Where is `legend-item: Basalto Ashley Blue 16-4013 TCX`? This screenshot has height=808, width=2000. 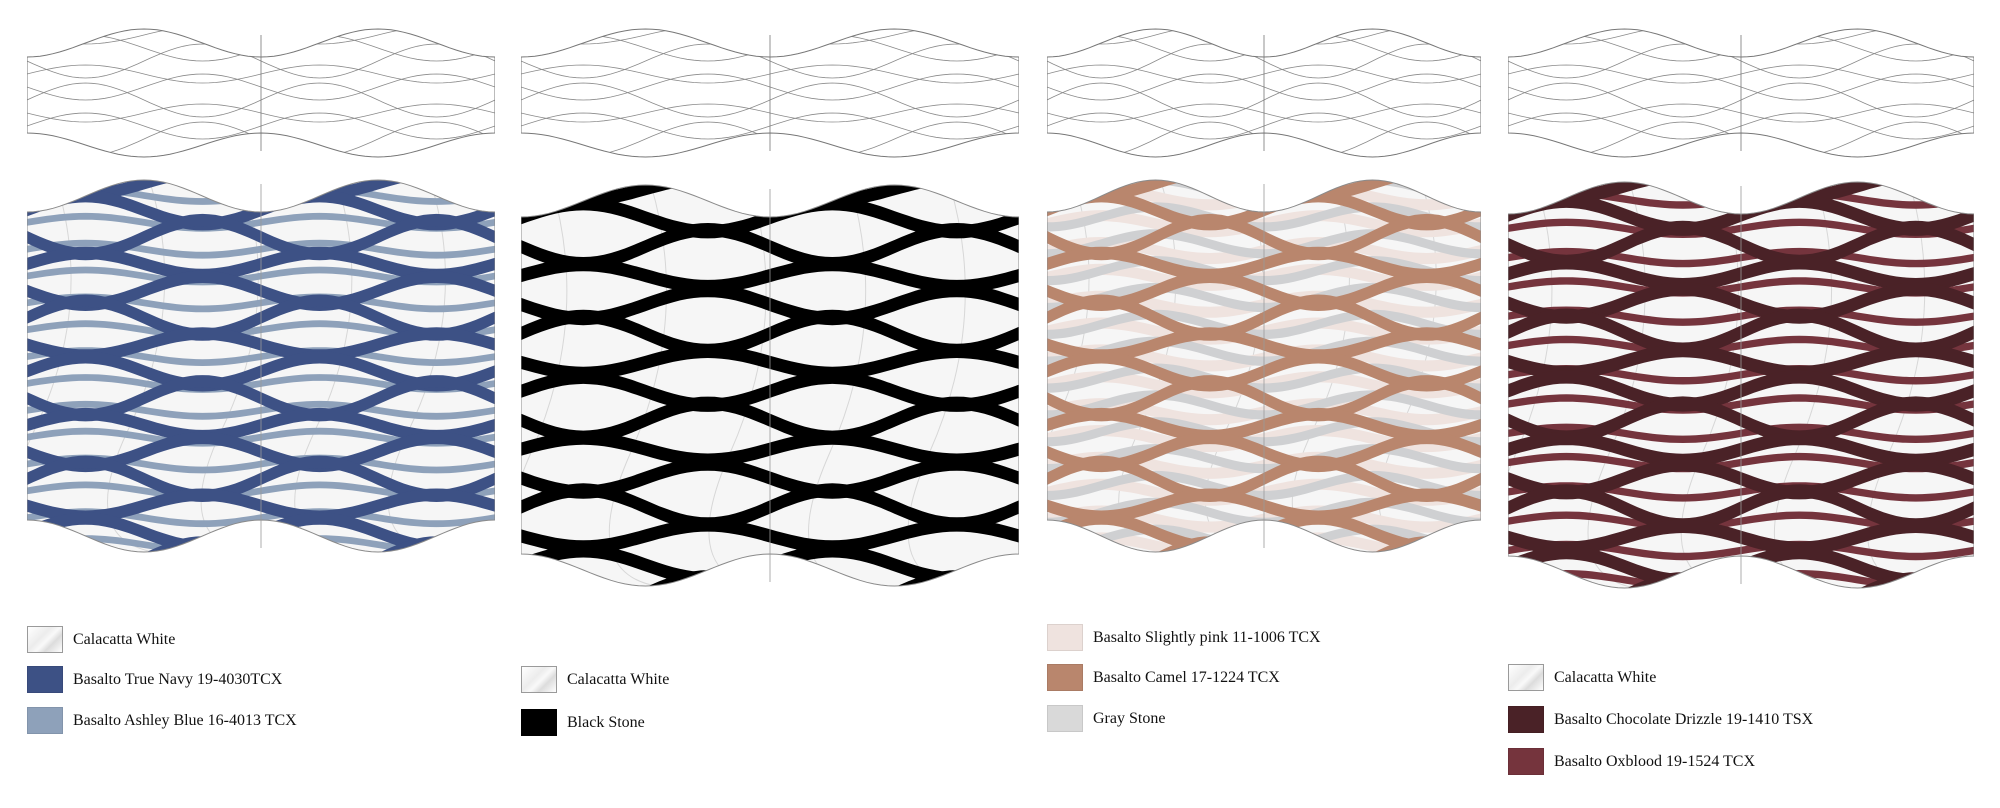
legend-item: Basalto Ashley Blue 16-4013 TCX is located at coordinates (162, 720).